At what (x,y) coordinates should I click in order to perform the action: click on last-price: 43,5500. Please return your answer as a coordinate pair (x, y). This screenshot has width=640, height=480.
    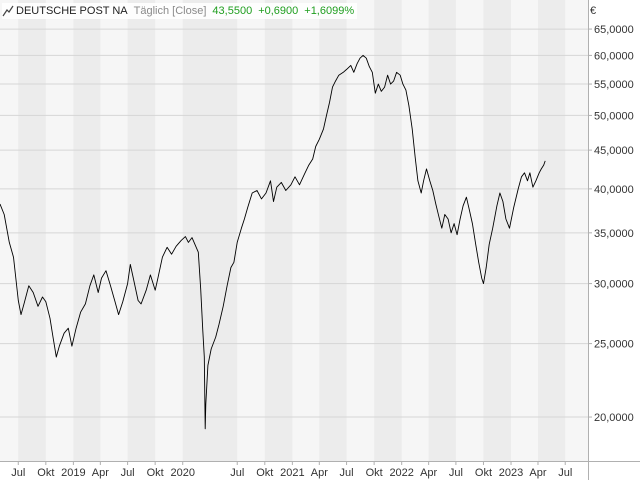
    Looking at the image, I should click on (232, 11).